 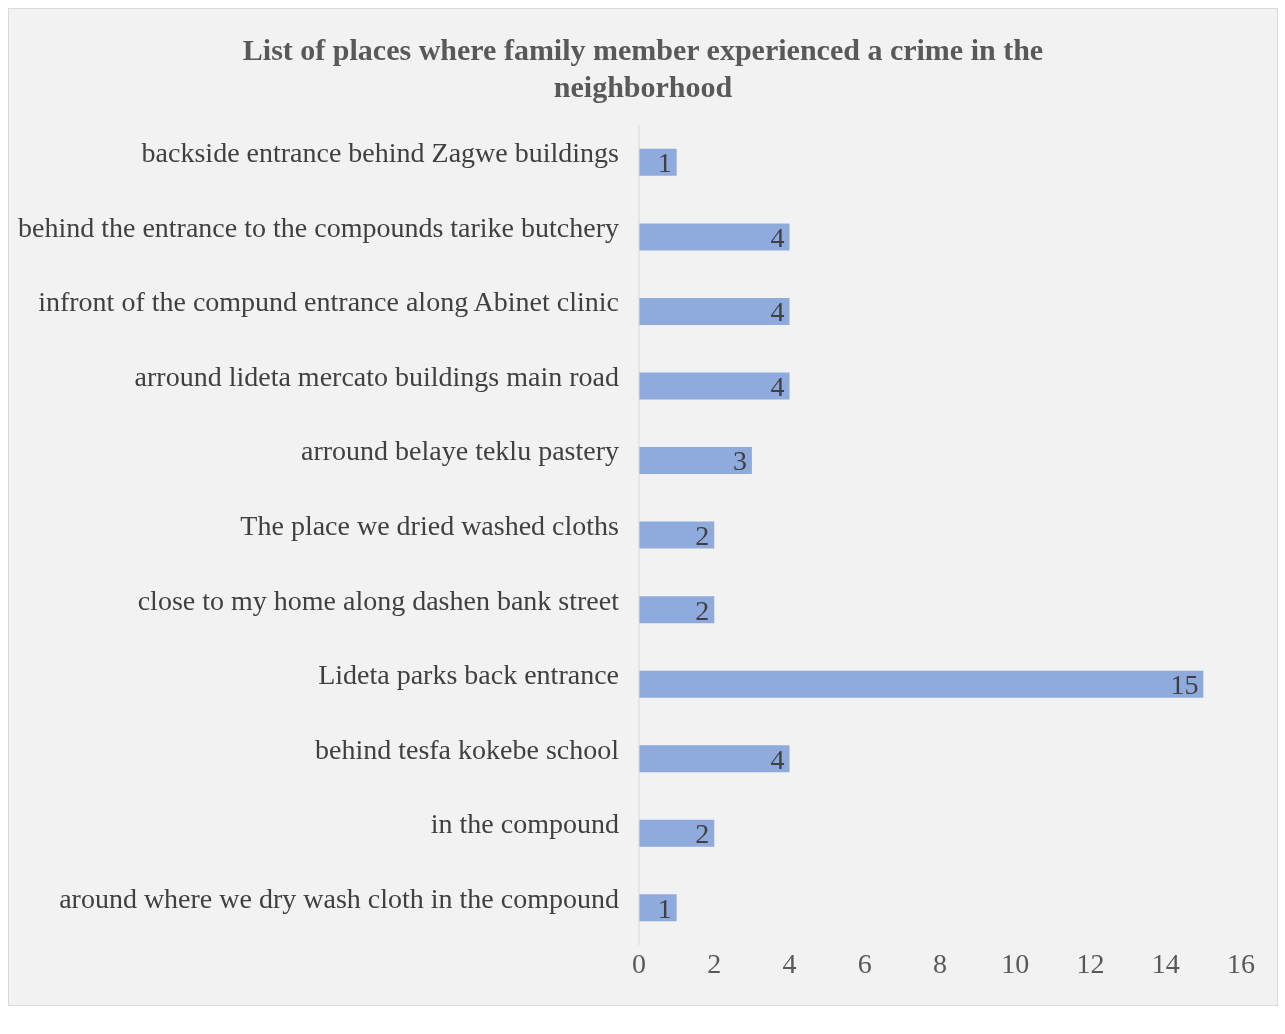 What do you see at coordinates (1241, 963) in the screenshot?
I see `x-tick-label: 16` at bounding box center [1241, 963].